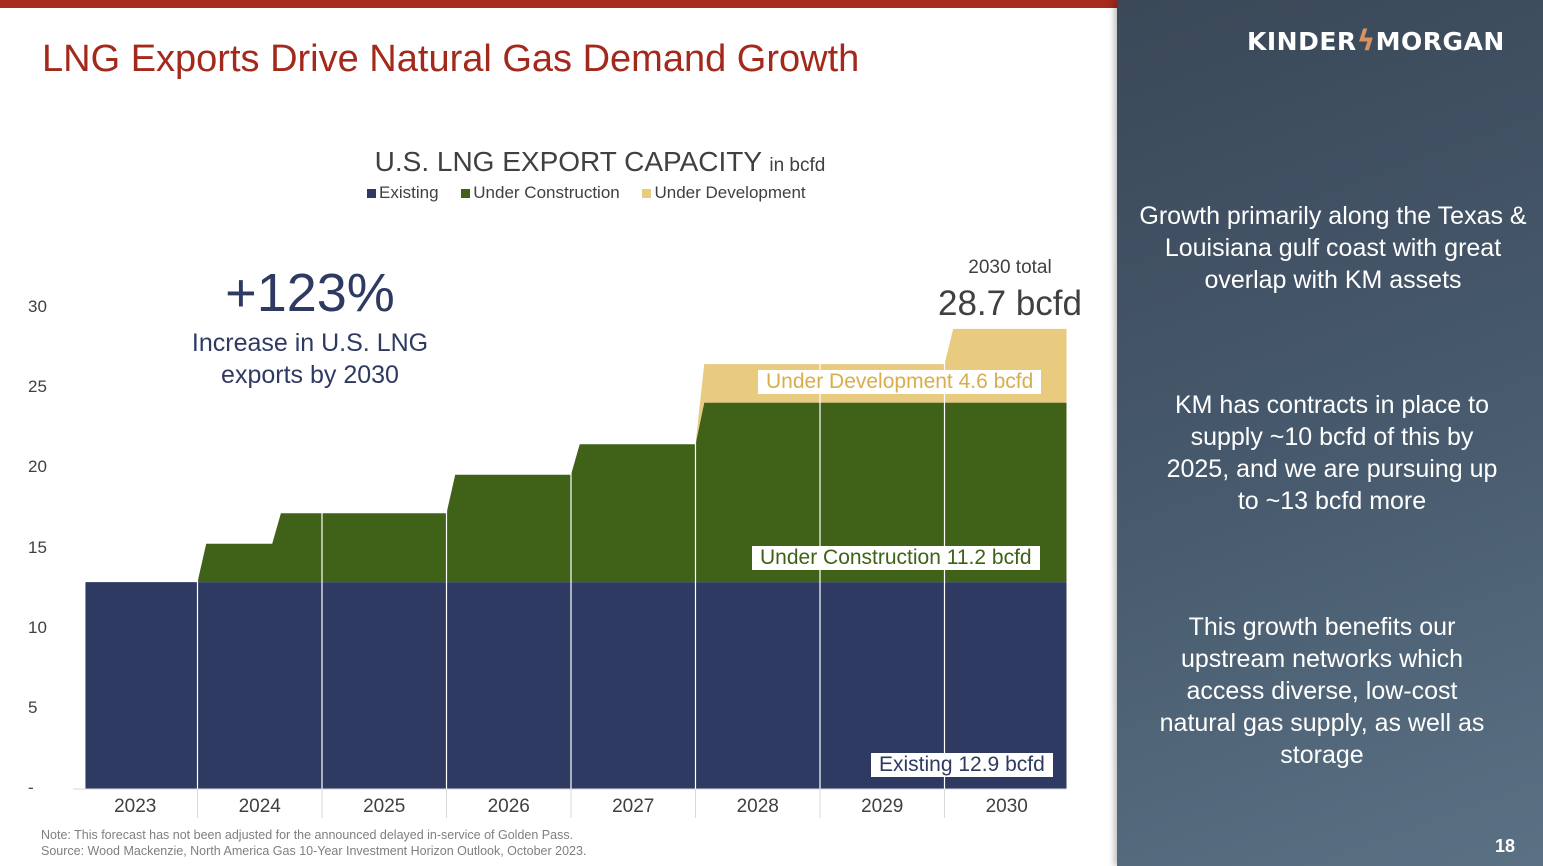  What do you see at coordinates (1366, 40) in the screenshot?
I see `lightning-bolt-icon: ϟ` at bounding box center [1366, 40].